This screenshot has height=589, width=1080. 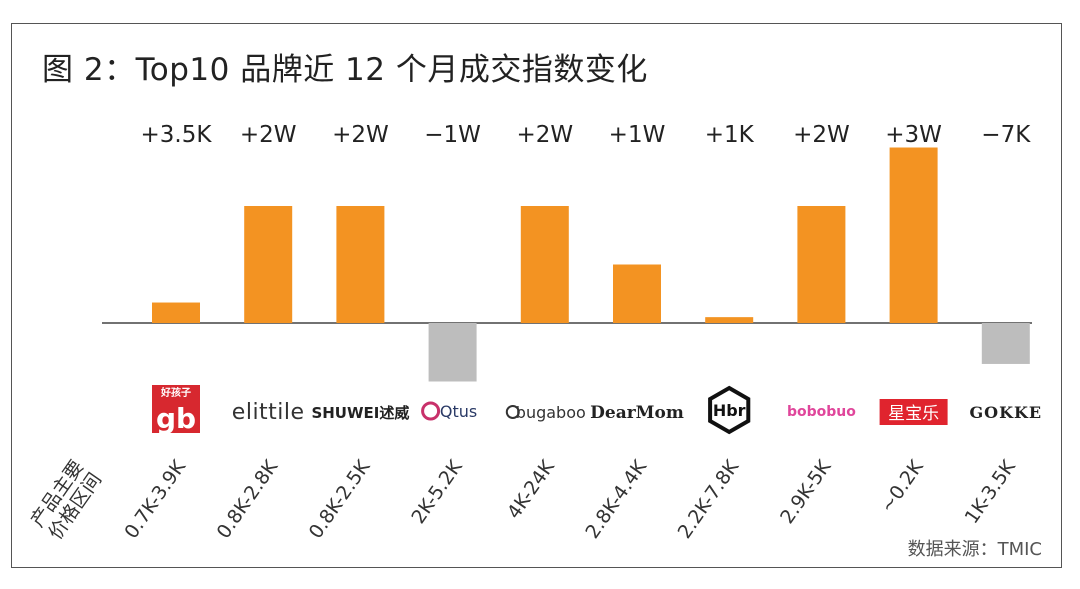 I want to click on logo-gb: 好孩子 gb, so click(x=176, y=410).